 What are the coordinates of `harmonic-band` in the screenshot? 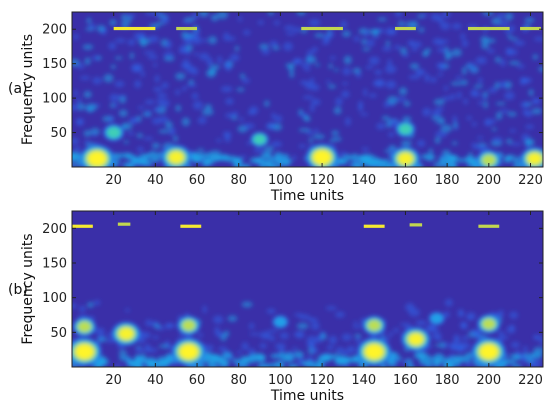 It's located at (134, 28).